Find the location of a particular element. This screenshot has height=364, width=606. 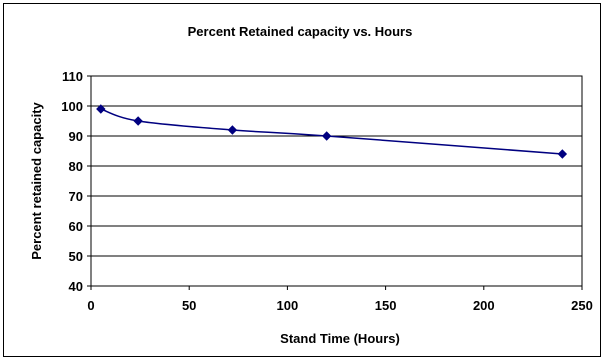

y-tick-label: 50 is located at coordinates (76, 256).